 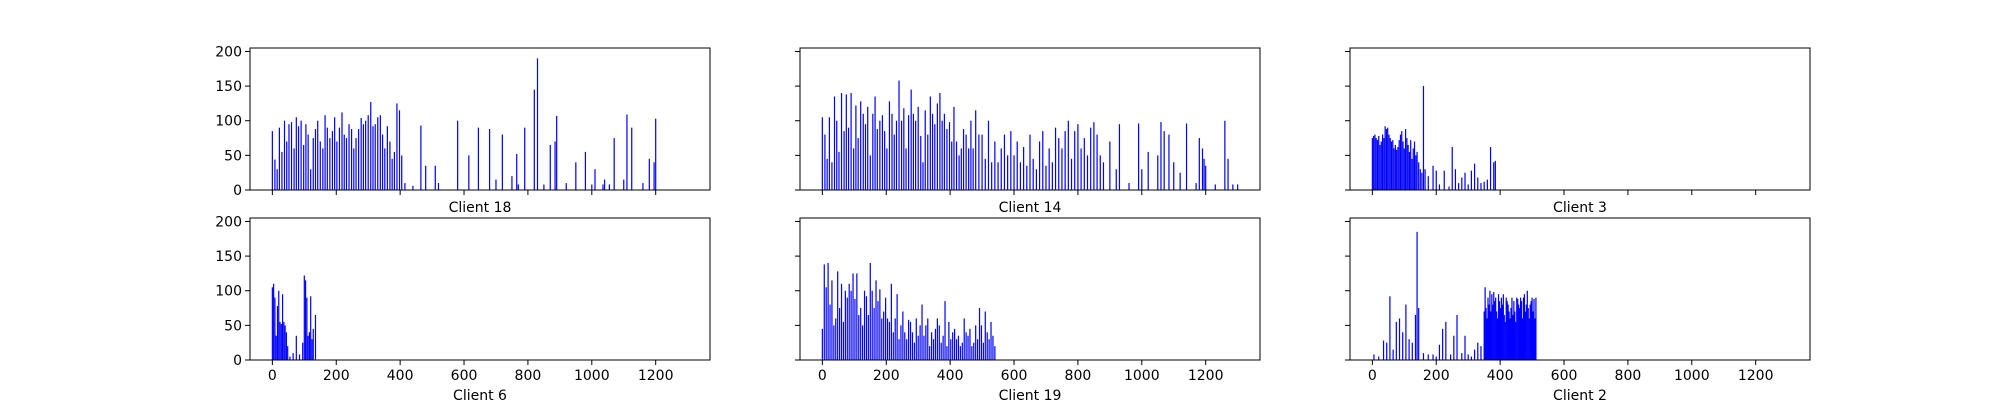 I want to click on x-tick-label: 0, so click(x=272, y=376).